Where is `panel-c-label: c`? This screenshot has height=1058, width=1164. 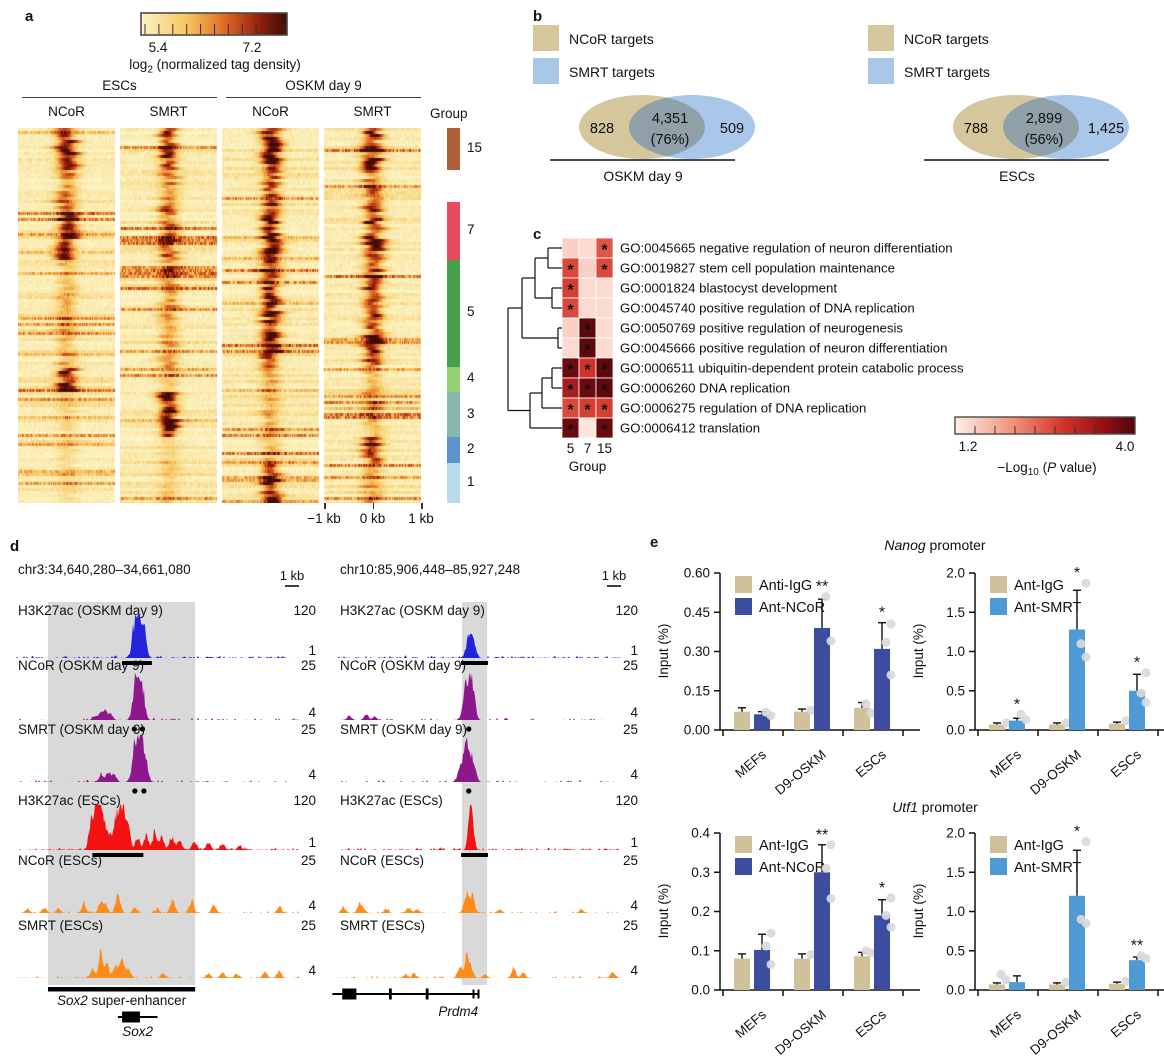
panel-c-label: c is located at coordinates (537, 234).